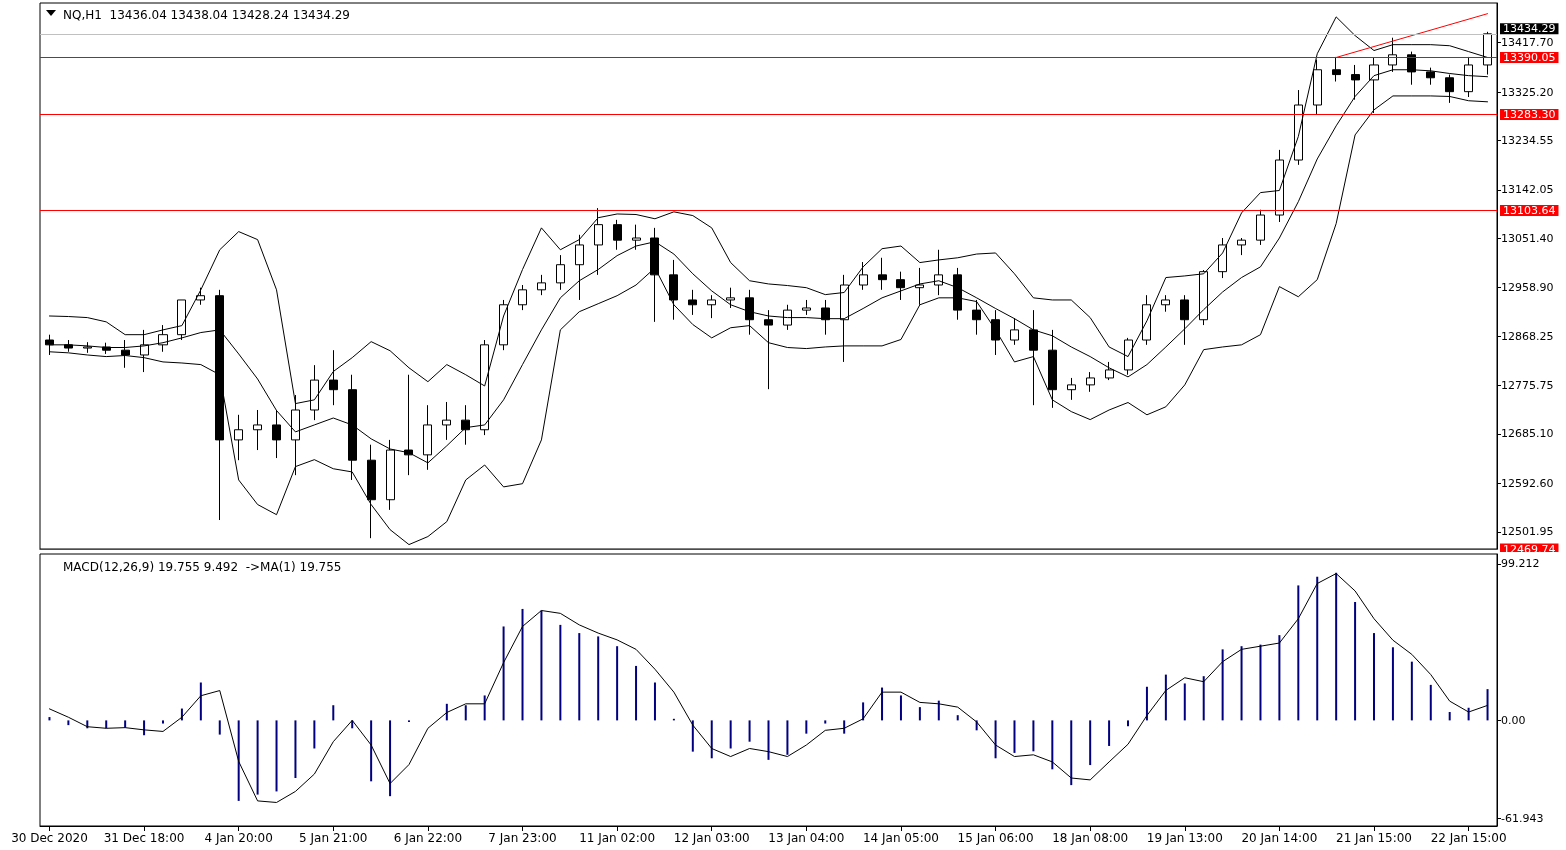 Image resolution: width=1566 pixels, height=850 pixels. What do you see at coordinates (238, 838) in the screenshot?
I see `x-tick-label: 4 Jan 20:00` at bounding box center [238, 838].